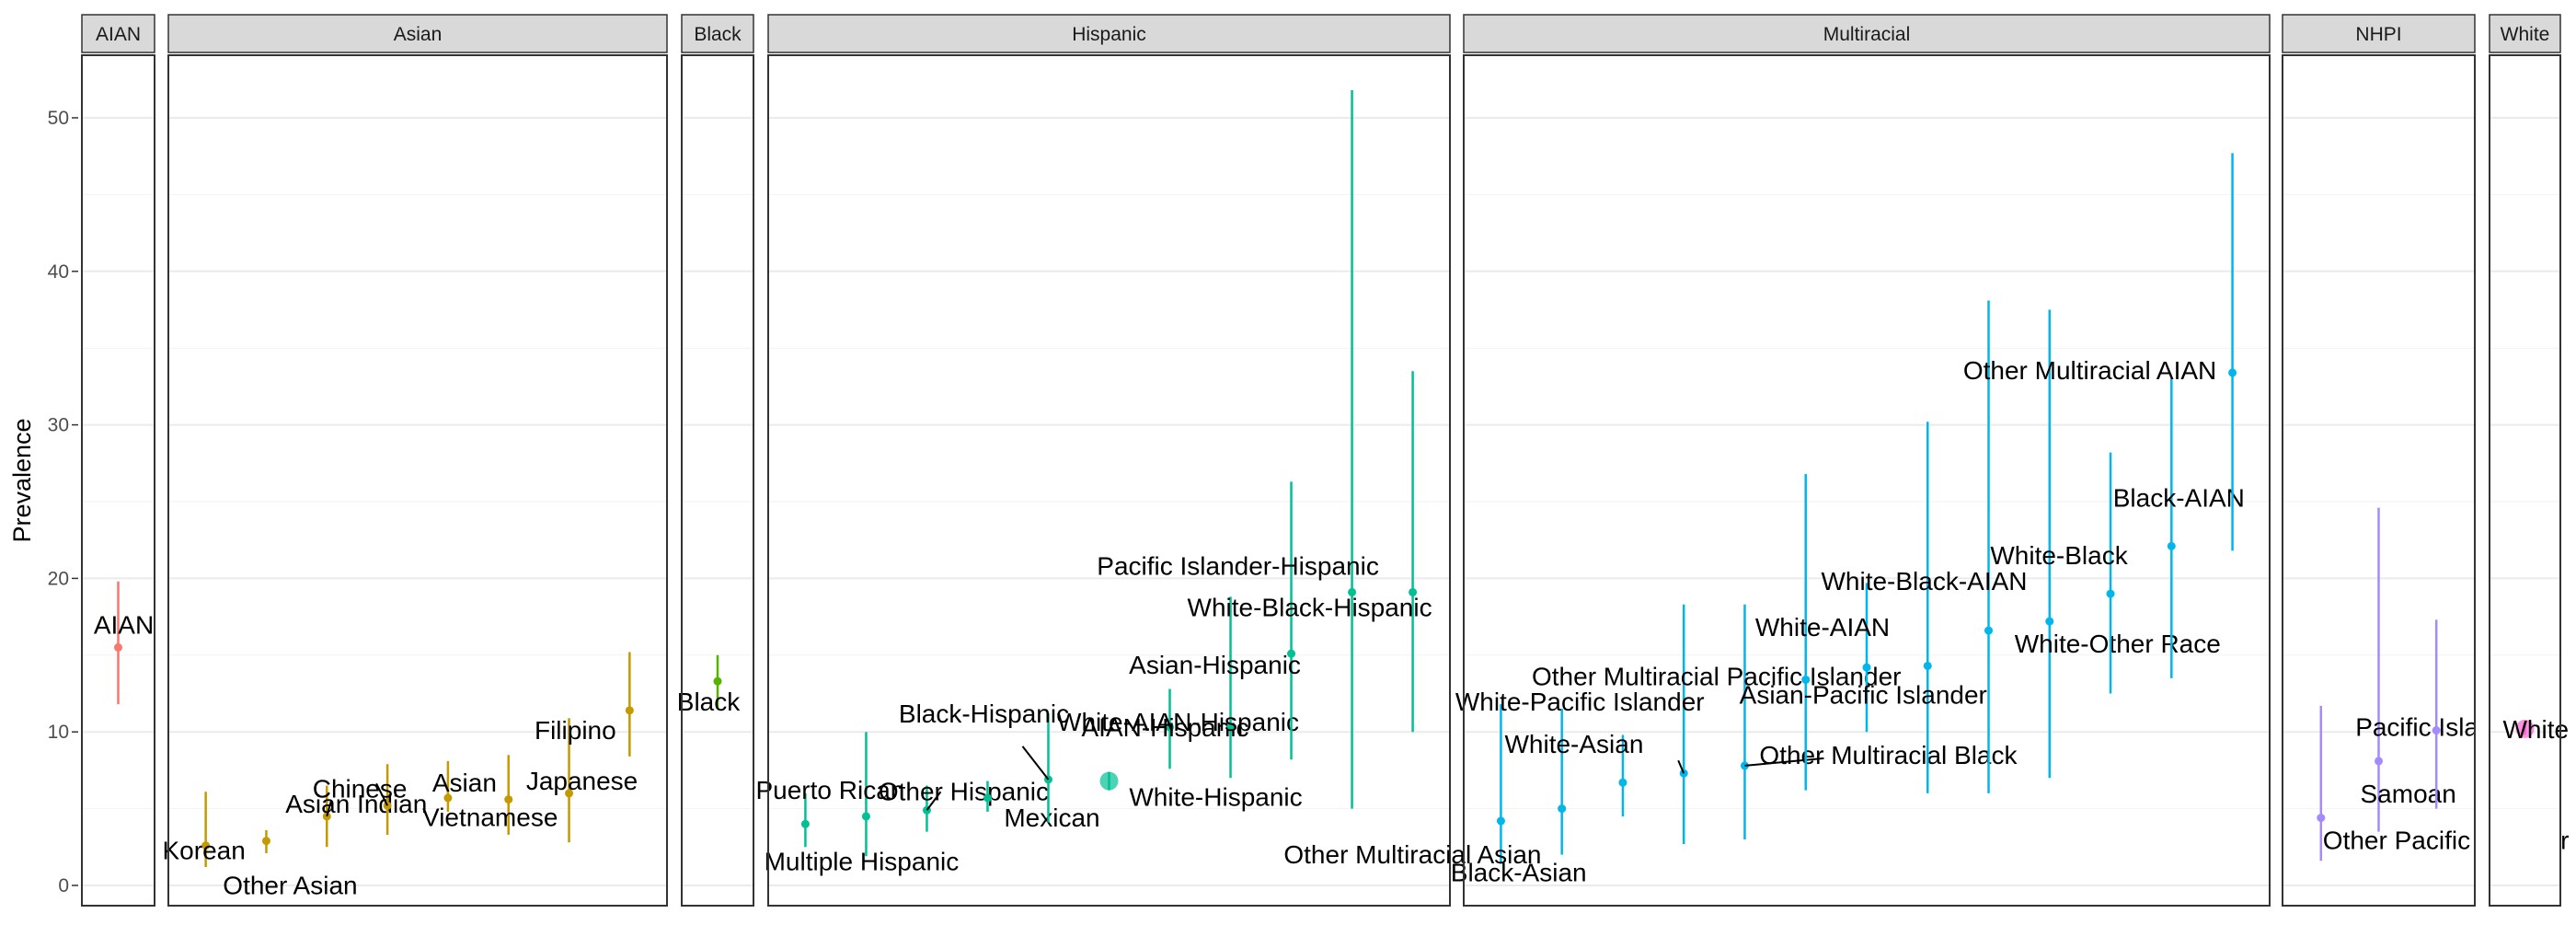 The height and width of the screenshot is (925, 2576). I want to click on facet-strip-label: Hispanic, so click(1109, 34).